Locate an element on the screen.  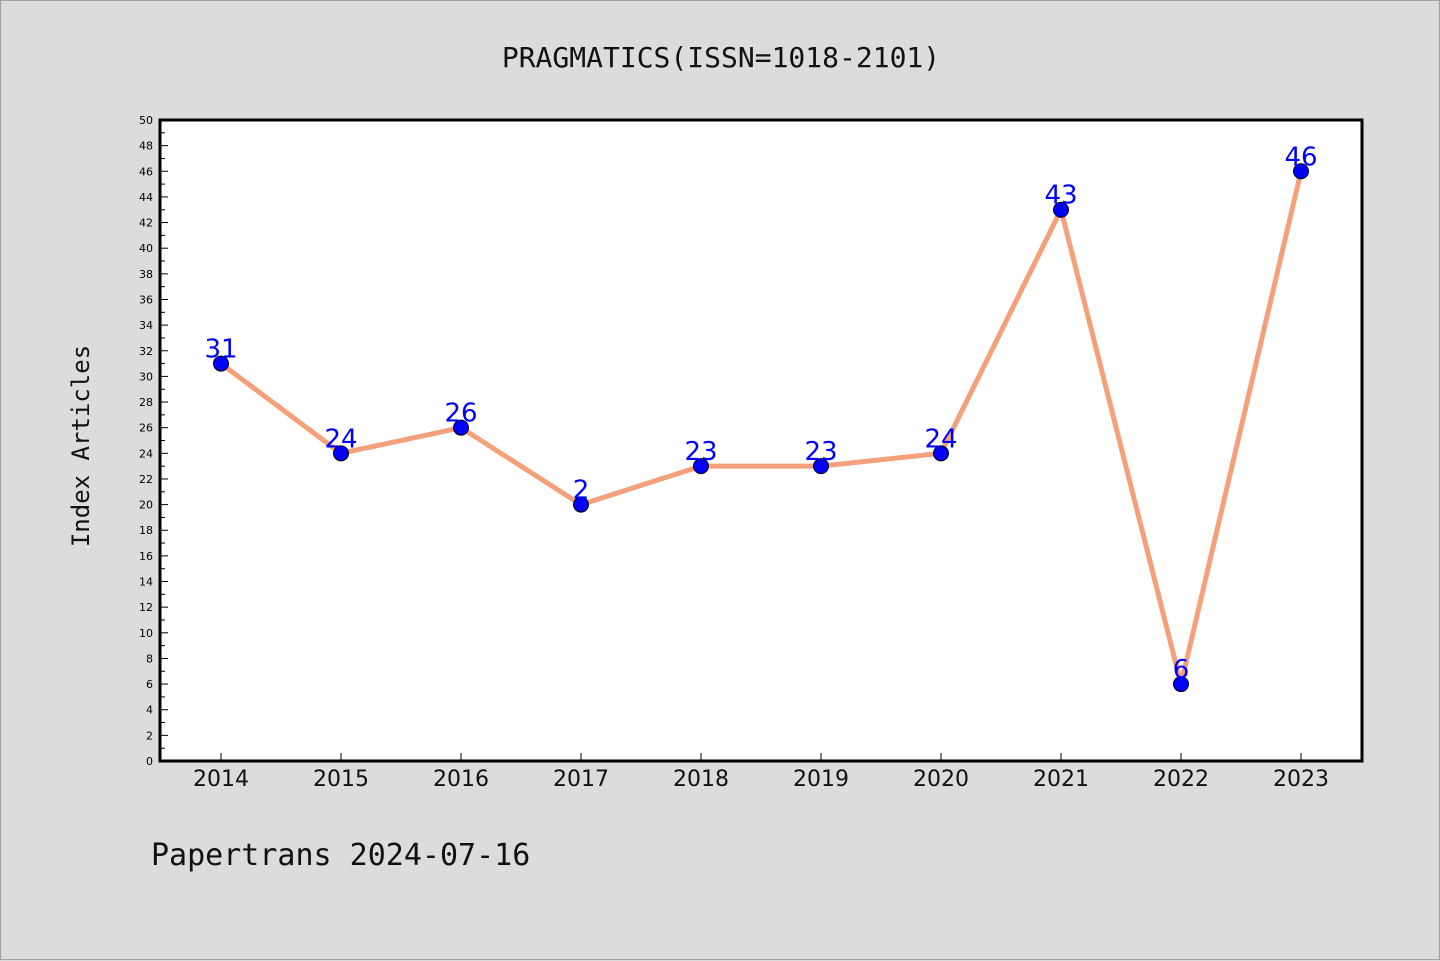
data-label: 31 is located at coordinates (220, 350).